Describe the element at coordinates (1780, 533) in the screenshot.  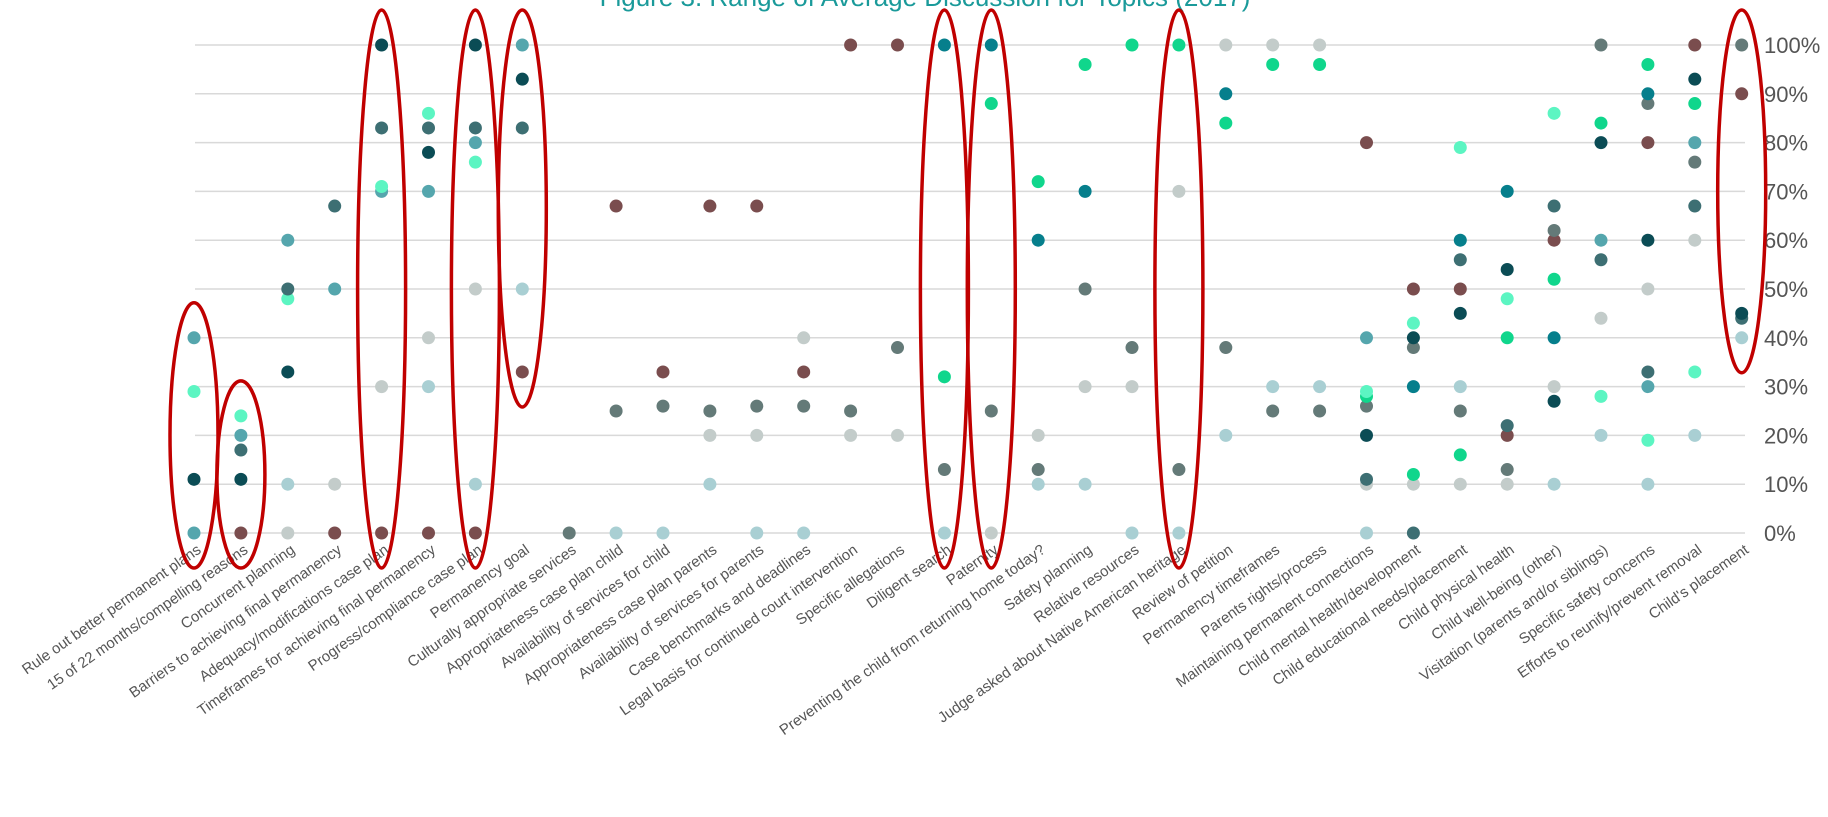
I see `y-tick-label: 0%` at that location.